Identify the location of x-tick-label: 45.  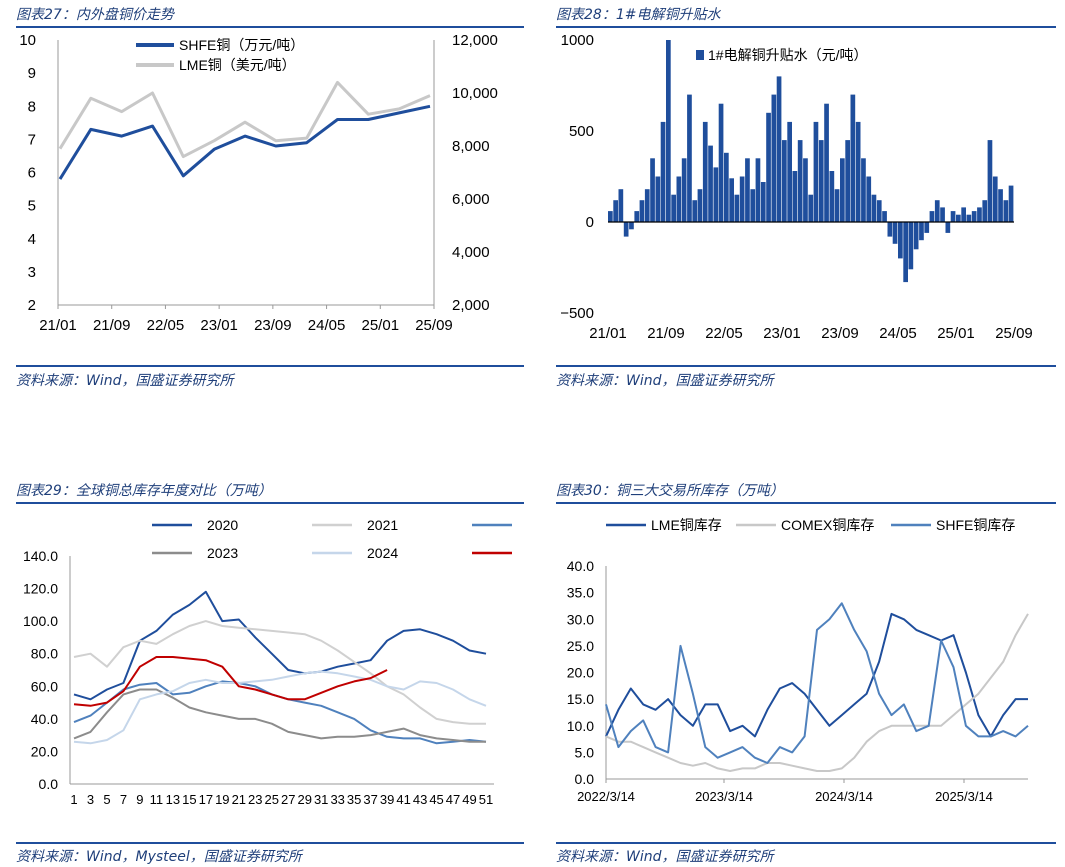
(436, 799).